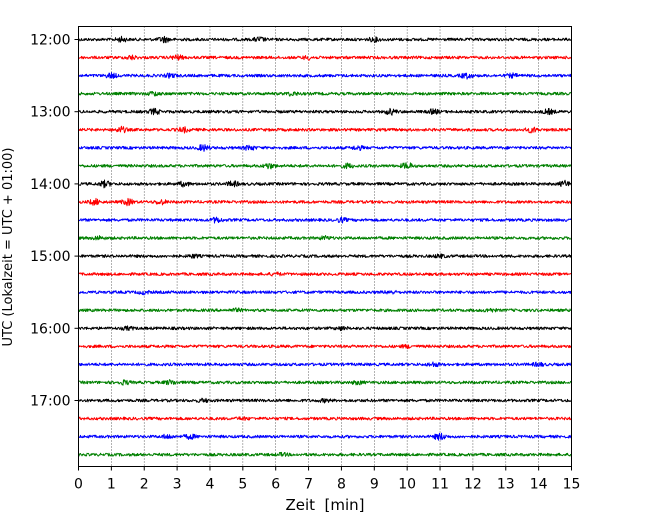 This screenshot has width=650, height=524. Describe the element at coordinates (374, 485) in the screenshot. I see `x-tick-label: 9` at that location.